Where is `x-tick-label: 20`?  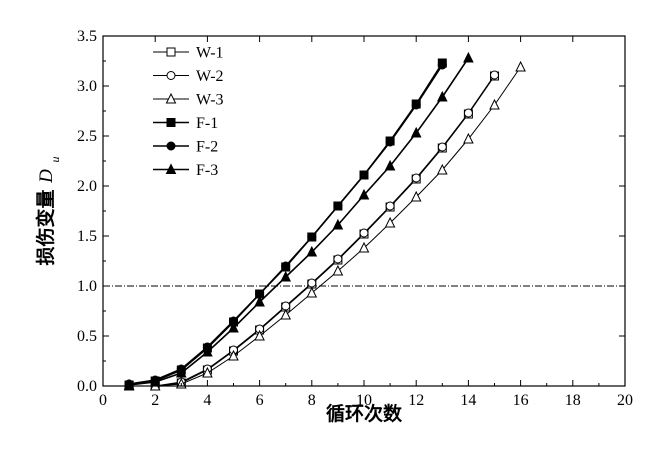 x-tick-label: 20 is located at coordinates (625, 400).